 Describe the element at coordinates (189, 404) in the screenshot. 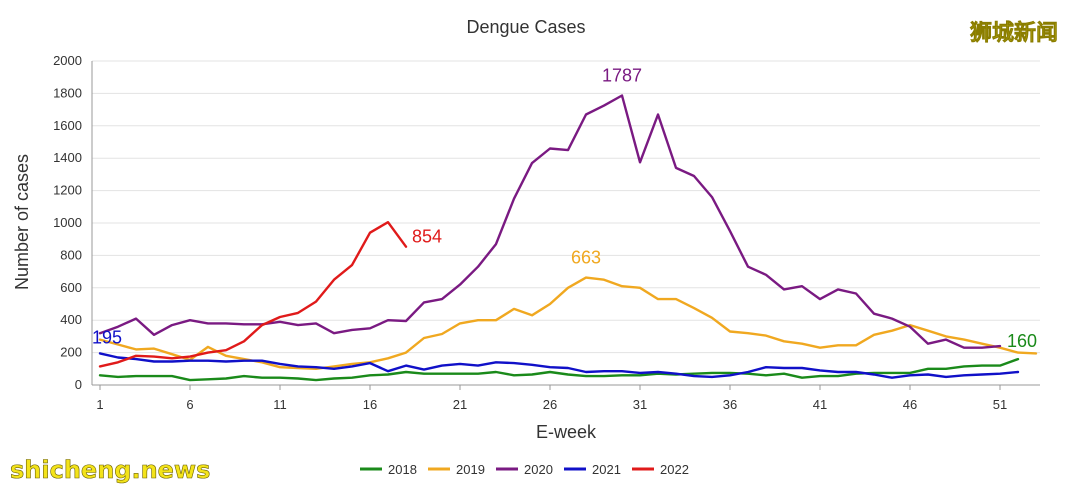

I see `x-tick-label: 6` at that location.